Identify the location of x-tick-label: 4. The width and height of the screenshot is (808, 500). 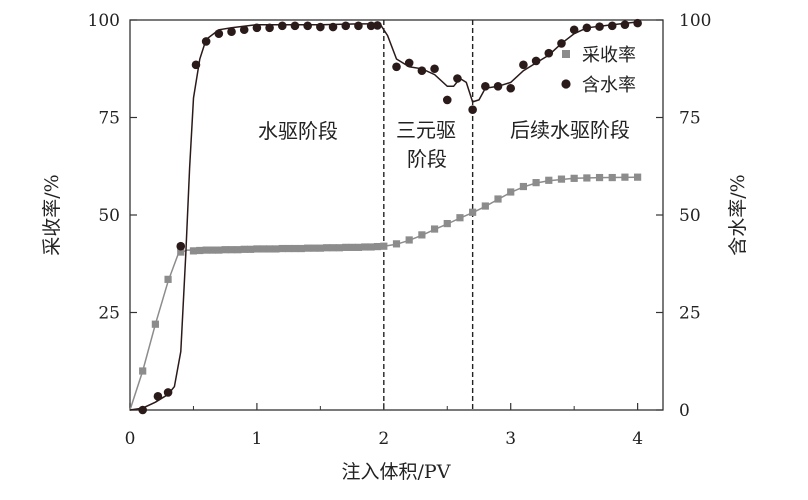
(637, 439).